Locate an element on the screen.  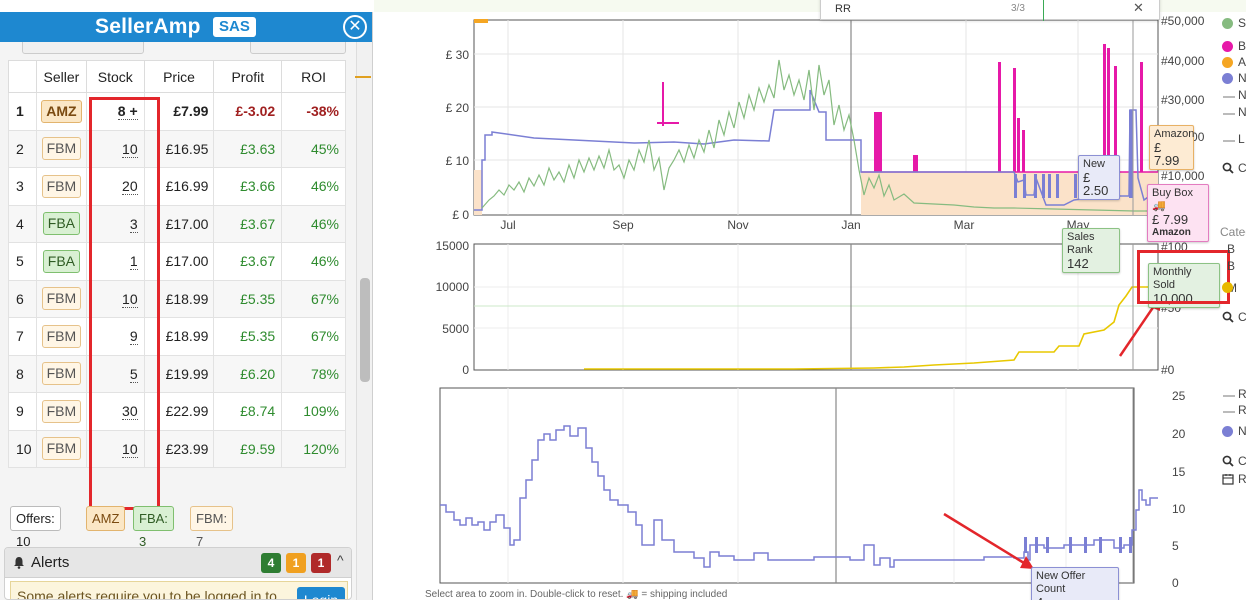
table-row: 4 FBA 3 £17.00 £3.67 46% is located at coordinates (177, 223).